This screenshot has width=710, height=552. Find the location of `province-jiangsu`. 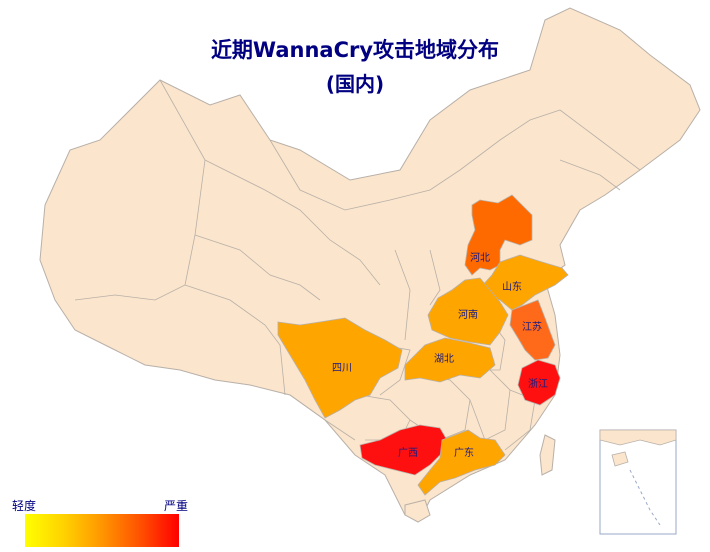

province-jiangsu is located at coordinates (532, 330).